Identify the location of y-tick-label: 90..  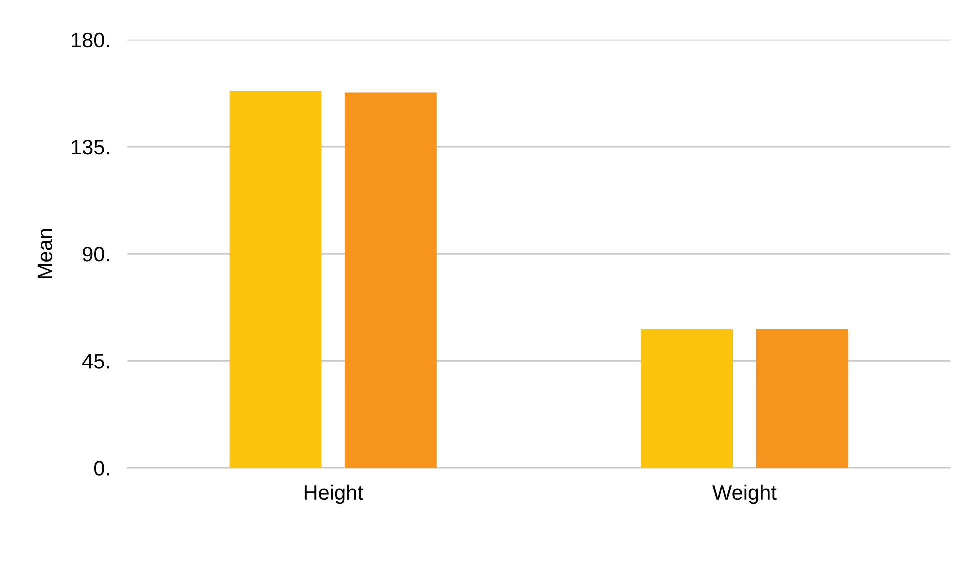
(96, 254).